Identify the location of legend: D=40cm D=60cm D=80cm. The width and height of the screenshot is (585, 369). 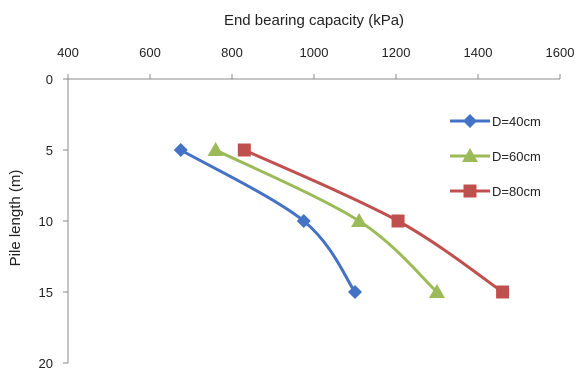
(495, 156).